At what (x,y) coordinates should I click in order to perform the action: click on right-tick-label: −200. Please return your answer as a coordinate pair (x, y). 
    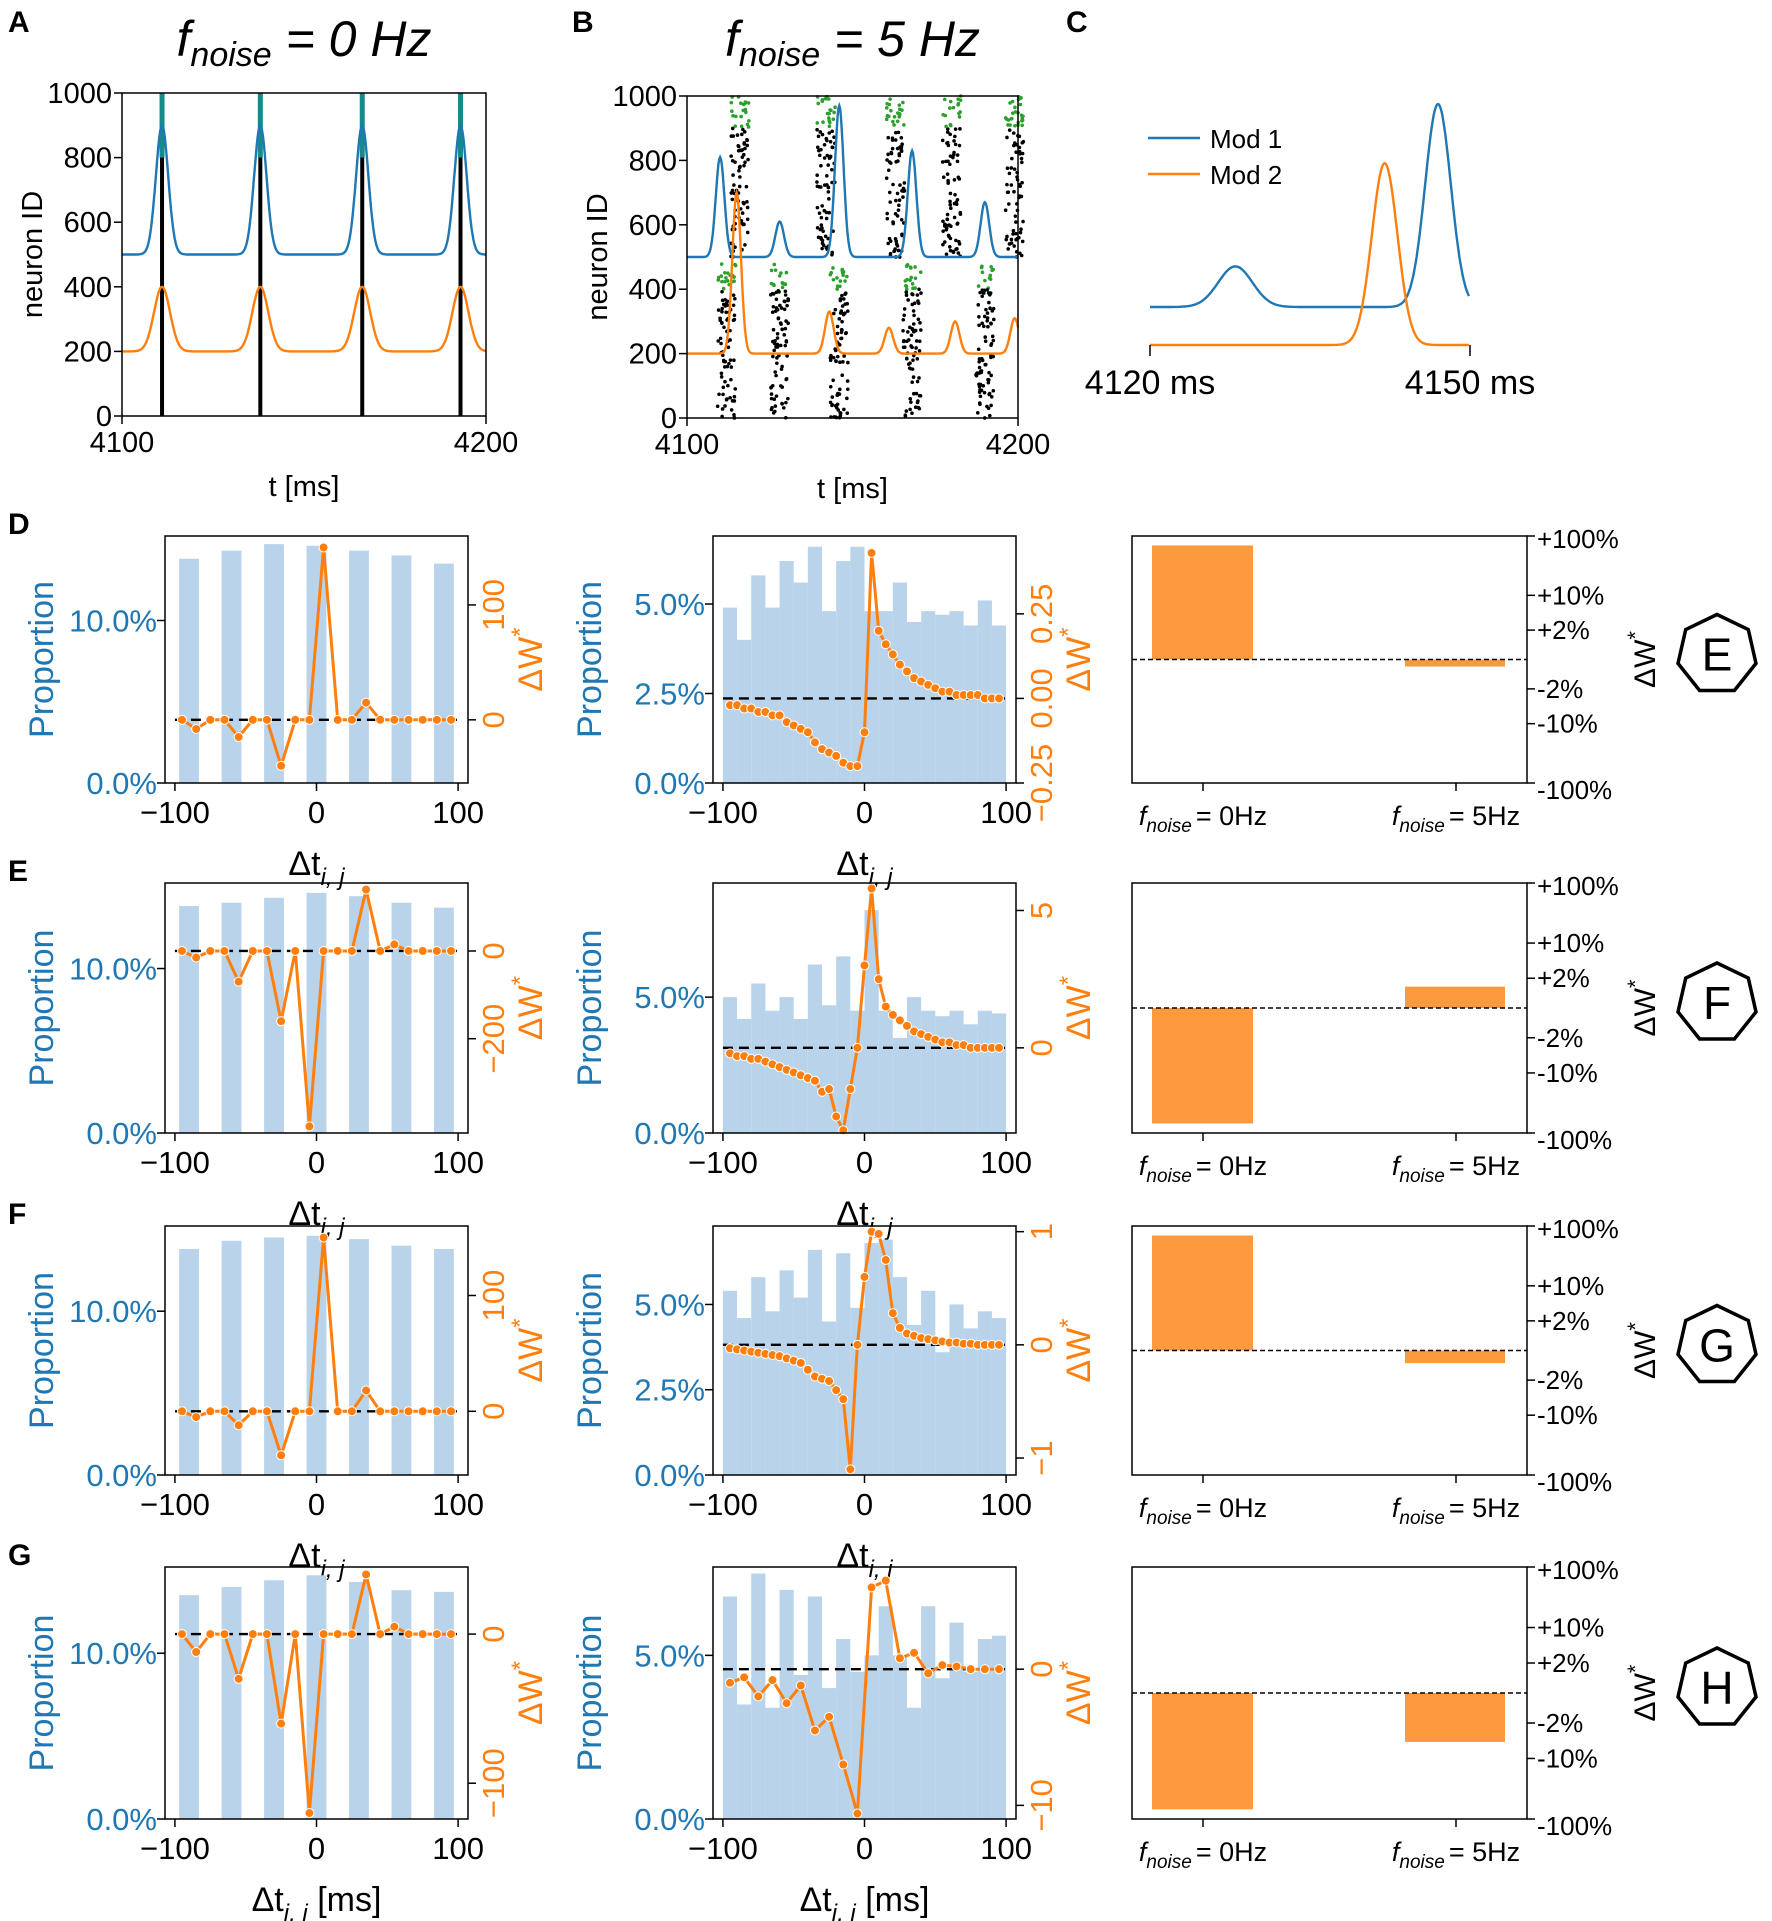
    Looking at the image, I should click on (493, 1039).